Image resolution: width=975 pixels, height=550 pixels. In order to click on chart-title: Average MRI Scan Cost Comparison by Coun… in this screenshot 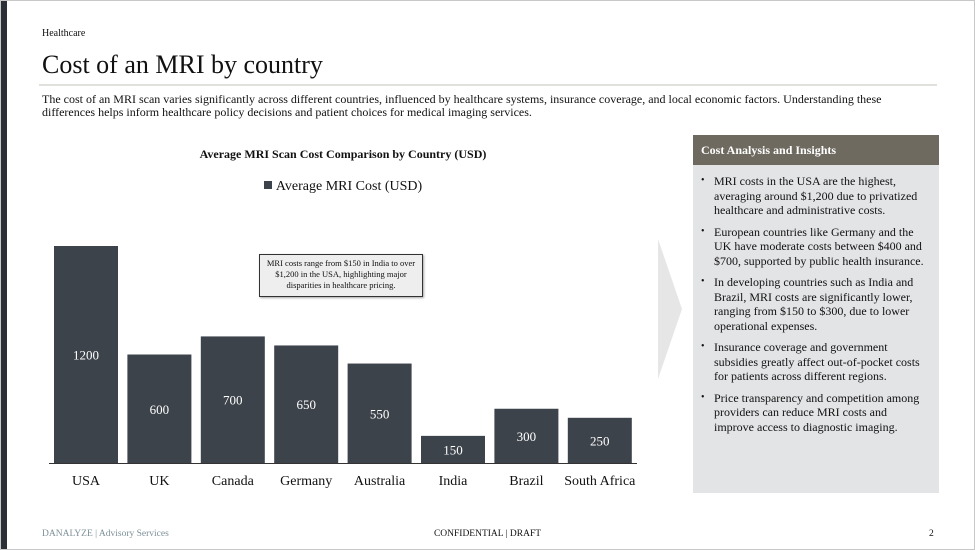, I will do `click(343, 154)`.